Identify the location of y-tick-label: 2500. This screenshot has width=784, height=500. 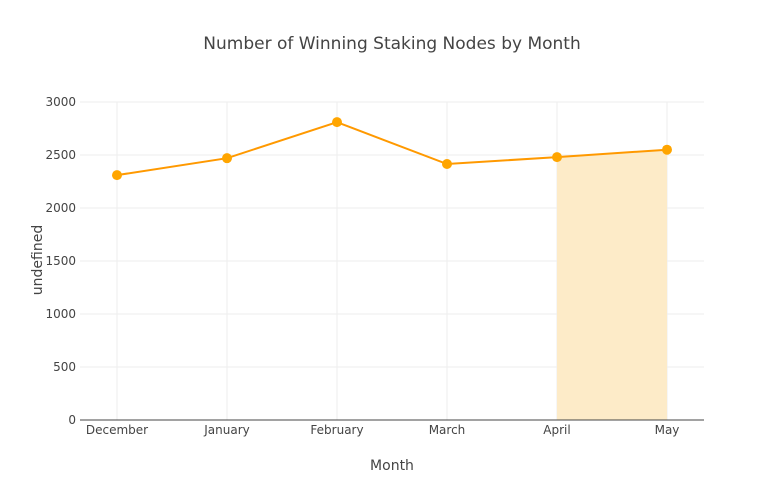
(60, 155).